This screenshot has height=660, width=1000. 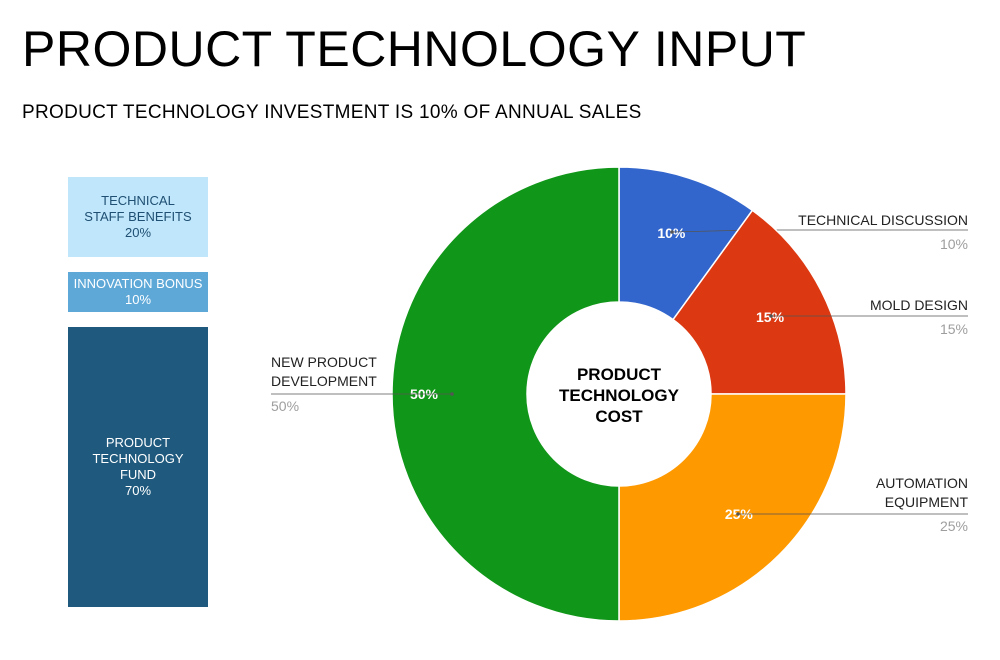 What do you see at coordinates (285, 406) in the screenshot?
I see `slice-outside-pct: 50%` at bounding box center [285, 406].